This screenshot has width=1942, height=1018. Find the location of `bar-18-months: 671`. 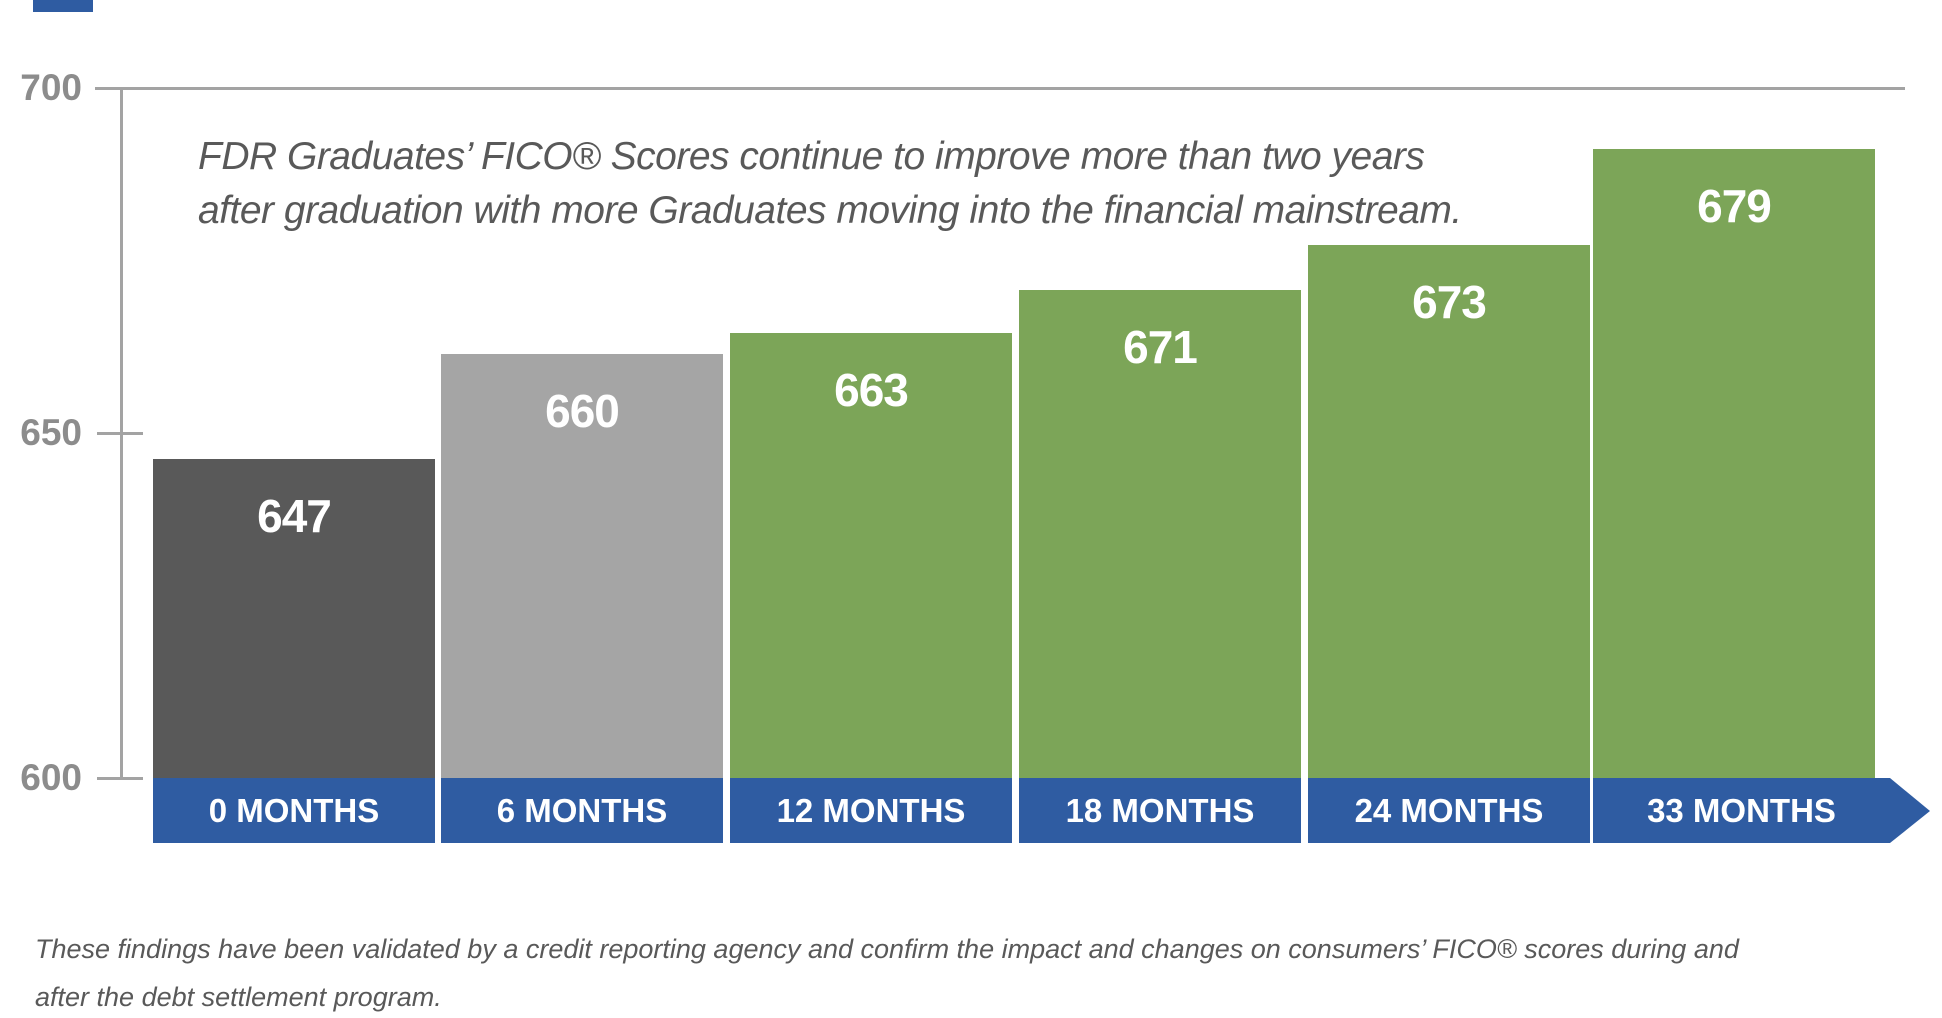

bar-18-months: 671 is located at coordinates (1160, 534).